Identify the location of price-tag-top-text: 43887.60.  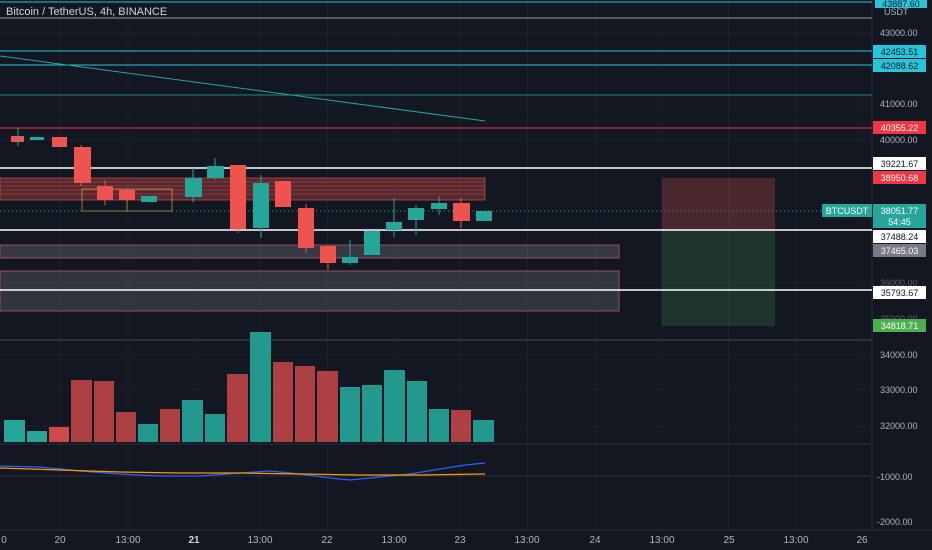
(901, 4).